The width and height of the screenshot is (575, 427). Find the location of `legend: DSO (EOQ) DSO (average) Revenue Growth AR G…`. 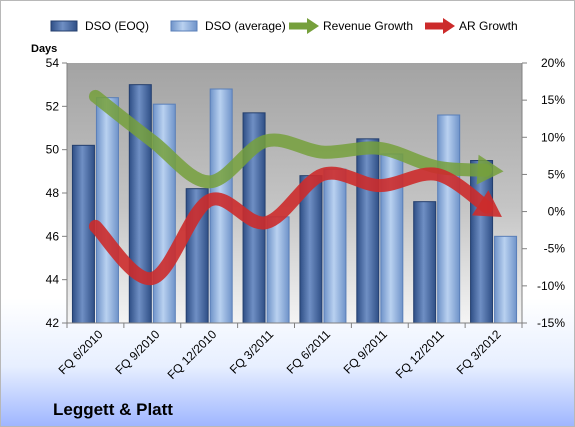

legend: DSO (EOQ) DSO (average) Revenue Growth AR G… is located at coordinates (284, 26).